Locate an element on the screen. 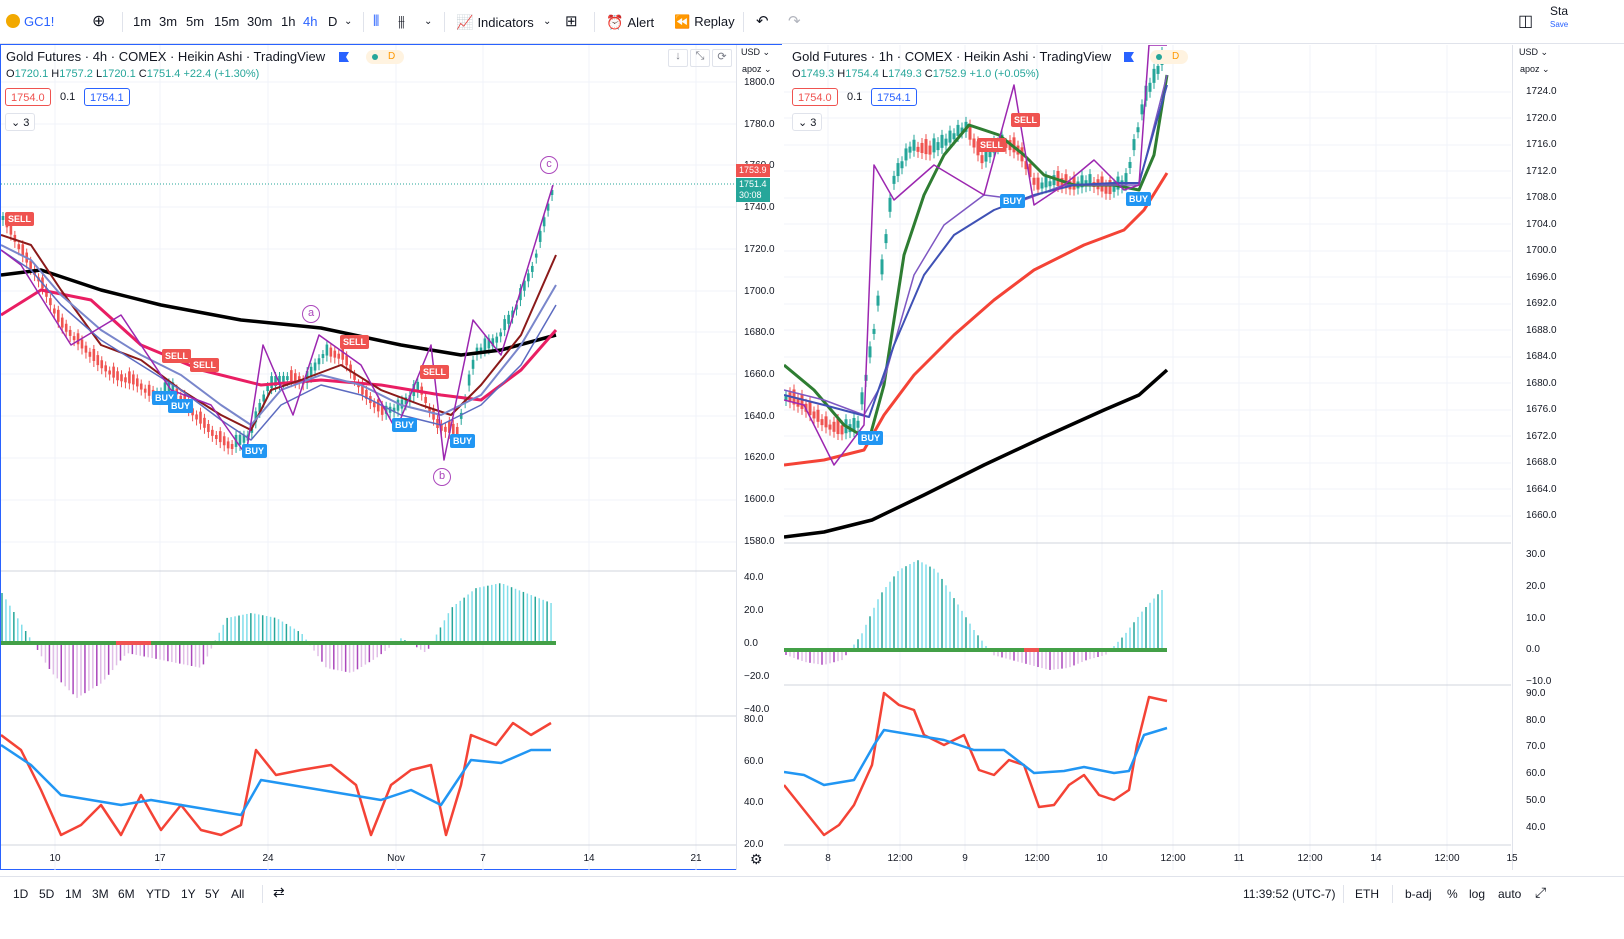 The width and height of the screenshot is (1624, 939). candle-style-icon: ⫵ is located at coordinates (401, 21).